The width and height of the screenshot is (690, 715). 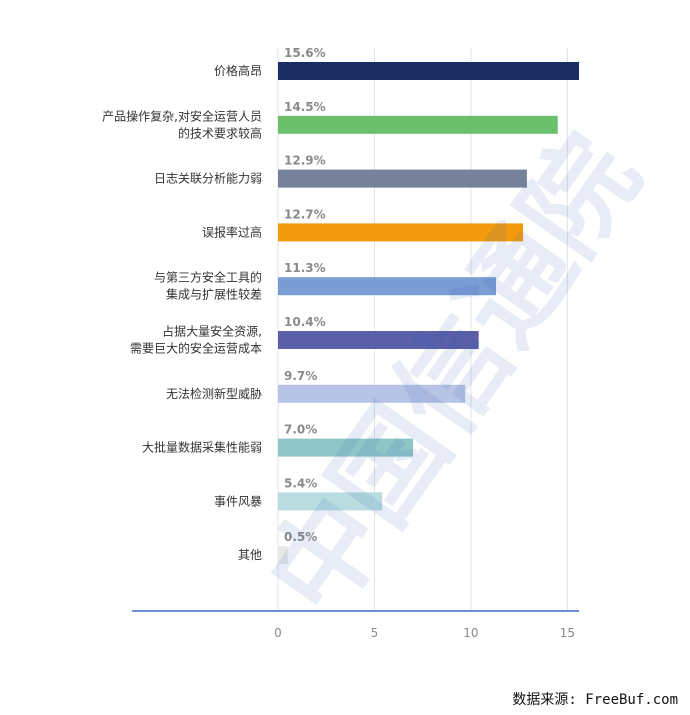 I want to click on value-label-8: 5.4%, so click(x=300, y=483).